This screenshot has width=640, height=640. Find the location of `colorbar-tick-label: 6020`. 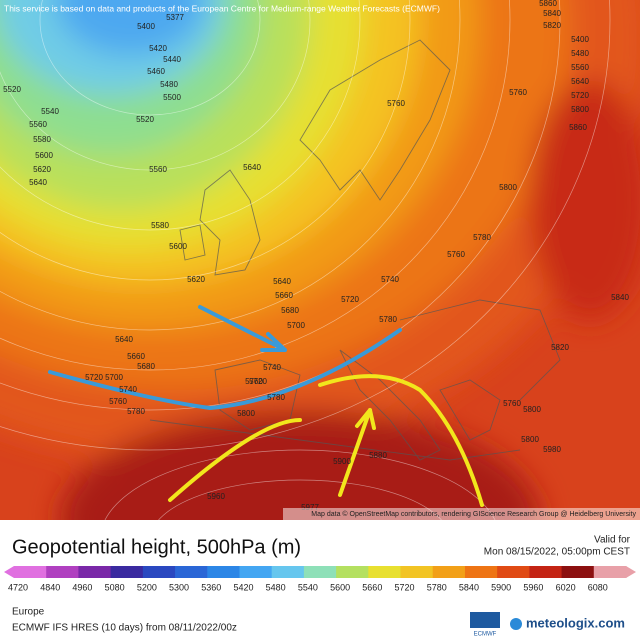

colorbar-tick-label: 6020 is located at coordinates (566, 587).